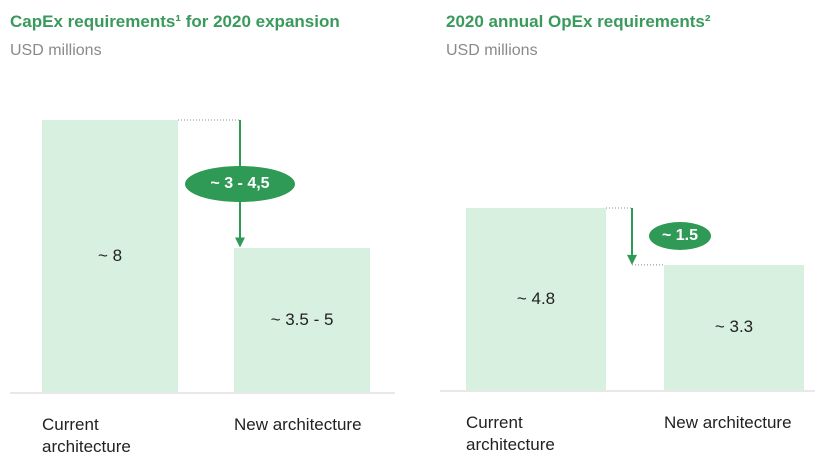  I want to click on value-label: ~ 3.3, so click(734, 327).